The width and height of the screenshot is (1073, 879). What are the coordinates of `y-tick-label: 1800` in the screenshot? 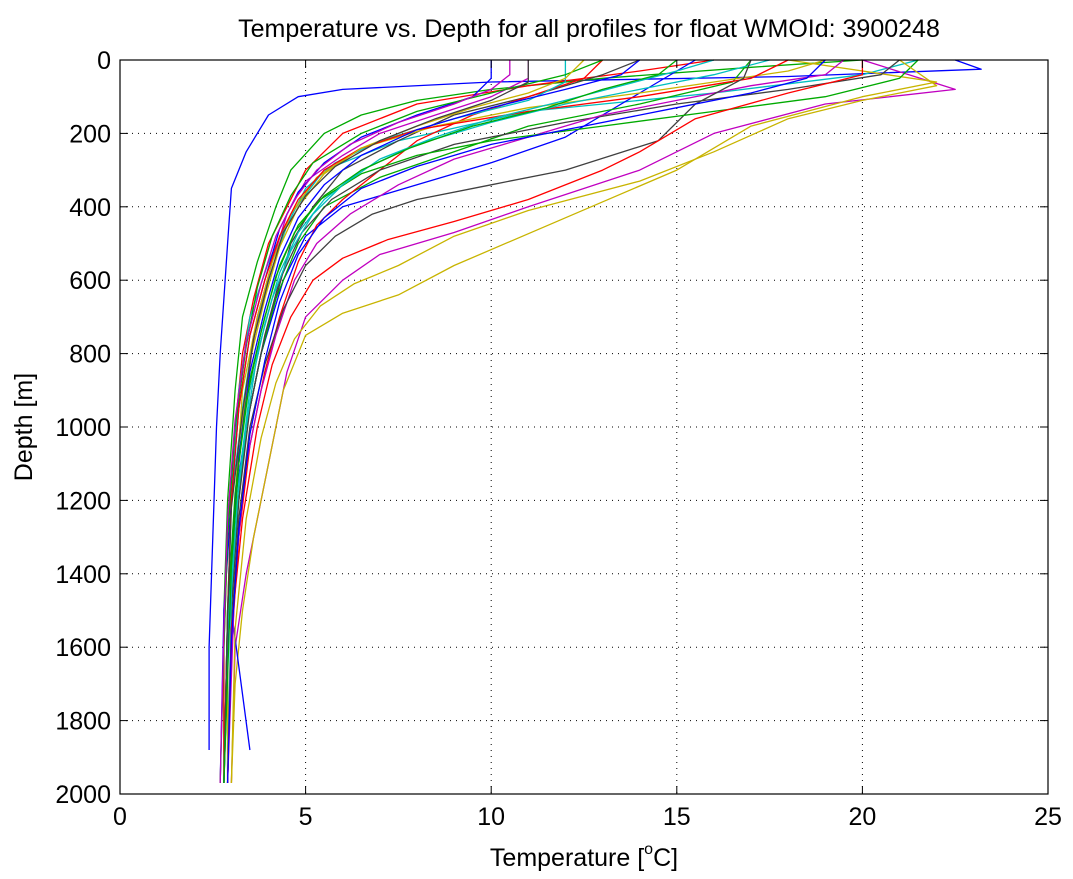 It's located at (83, 722).